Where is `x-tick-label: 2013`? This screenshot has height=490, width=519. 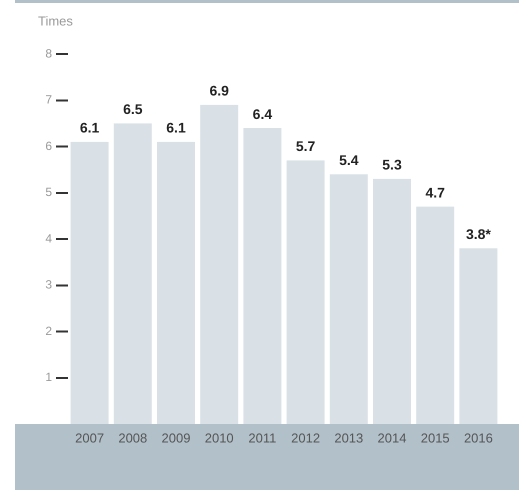 x-tick-label: 2013 is located at coordinates (349, 438).